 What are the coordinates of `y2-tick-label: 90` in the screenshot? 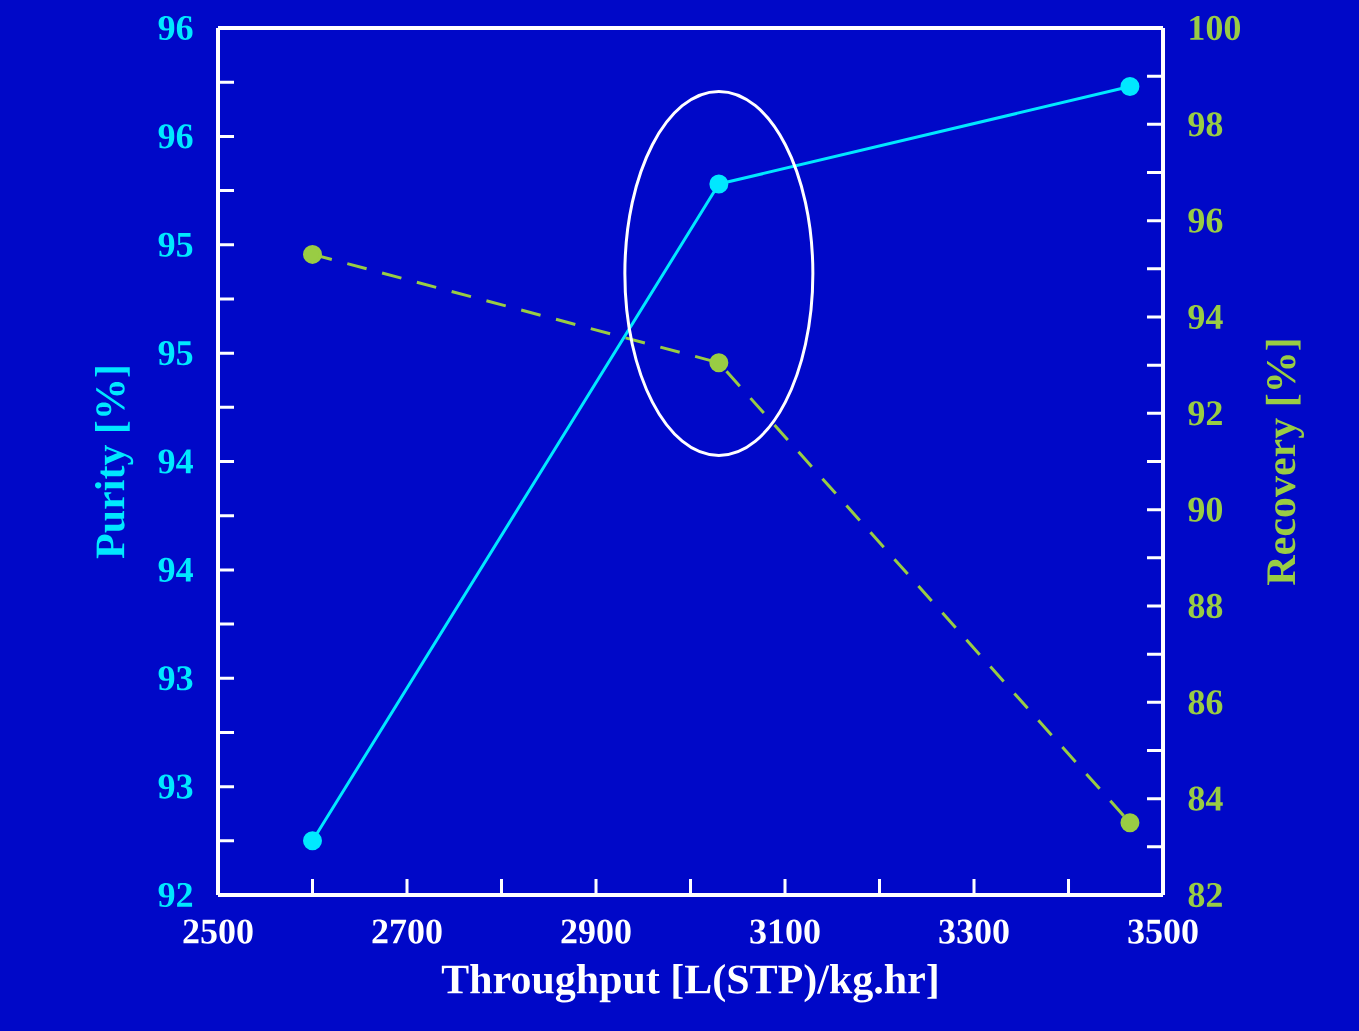 It's located at (1205, 509).